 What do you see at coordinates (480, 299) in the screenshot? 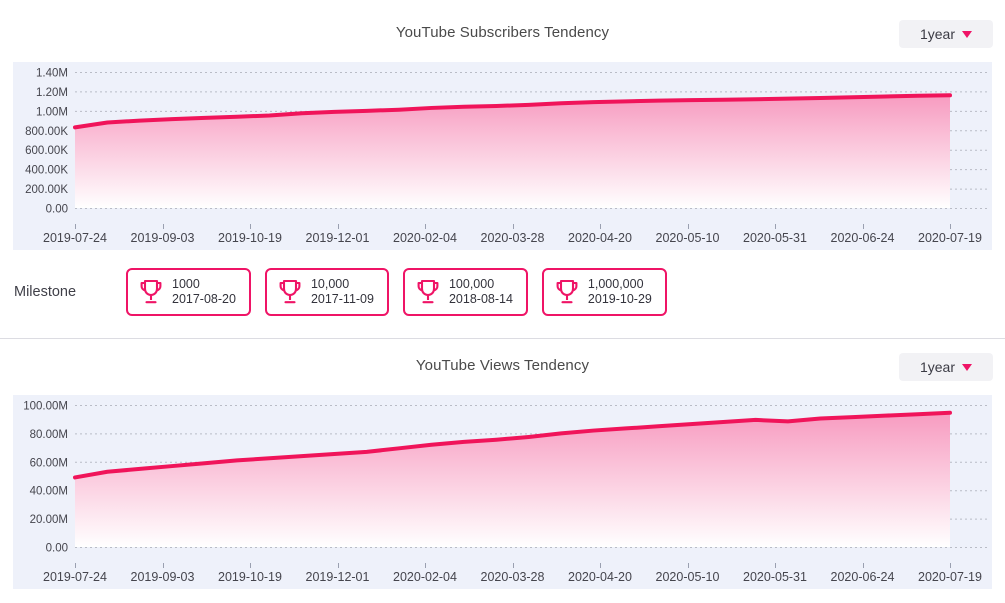
I see `milestone-date: 2018-08-14` at bounding box center [480, 299].